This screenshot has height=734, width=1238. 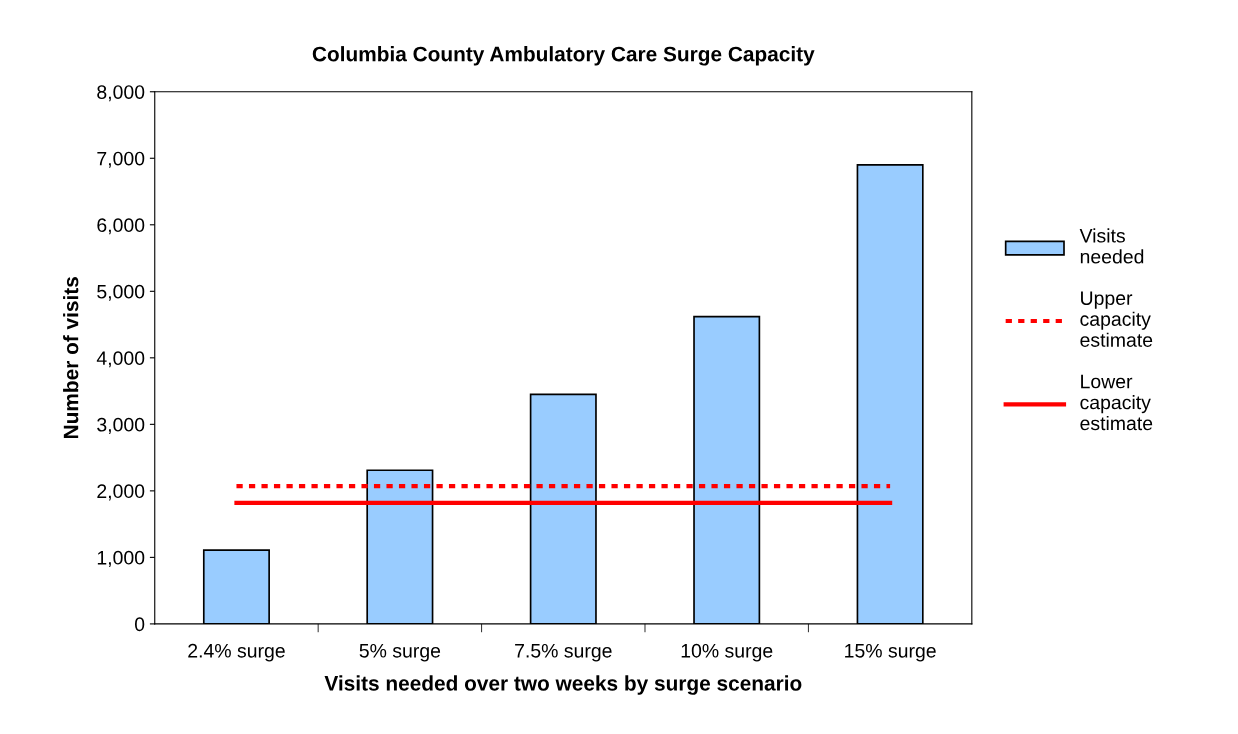 I want to click on x-tick-label: 5% surge, so click(x=400, y=652).